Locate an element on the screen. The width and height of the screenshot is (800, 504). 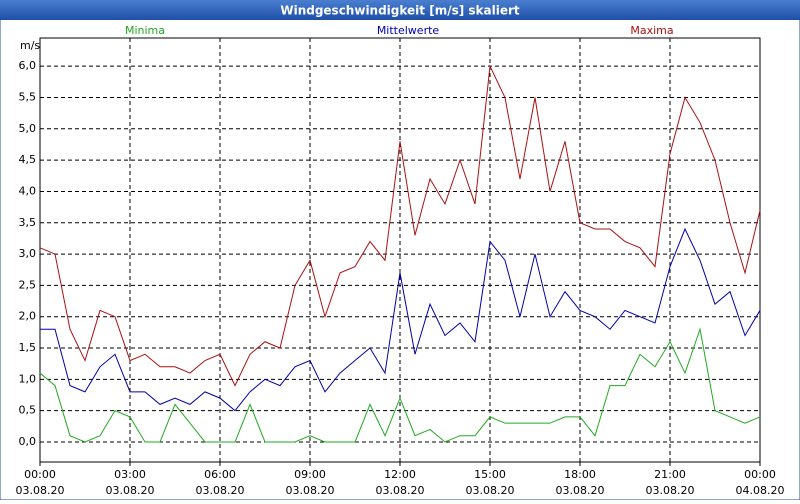
y-tick-label: 0,5 is located at coordinates (28, 410).